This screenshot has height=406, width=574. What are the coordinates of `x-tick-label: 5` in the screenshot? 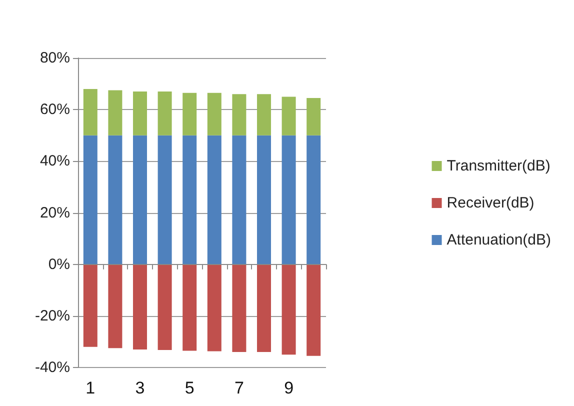 It's located at (189, 388).